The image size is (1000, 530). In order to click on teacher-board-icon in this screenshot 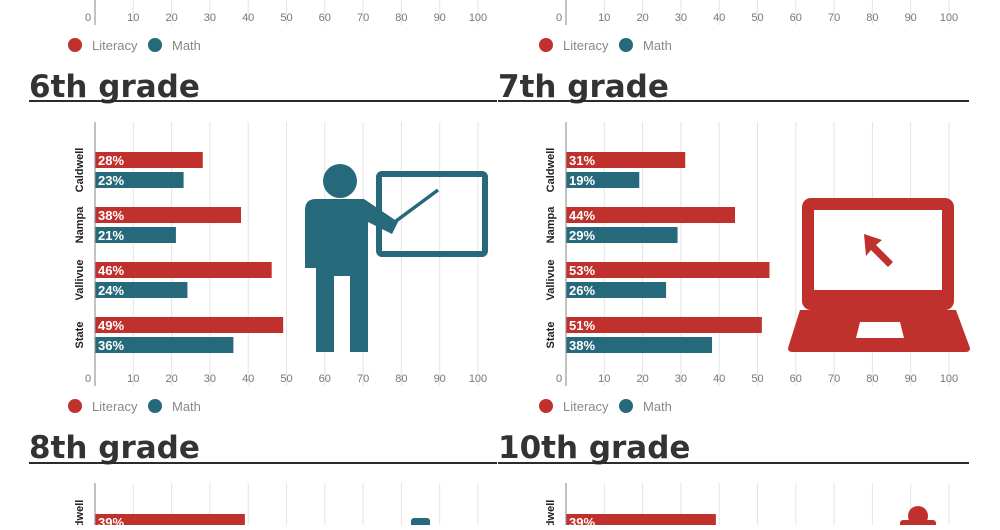, I will do `click(396, 258)`.